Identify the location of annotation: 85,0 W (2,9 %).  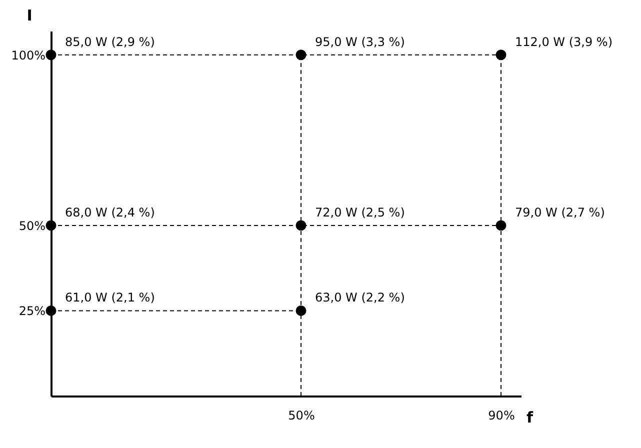
(110, 41).